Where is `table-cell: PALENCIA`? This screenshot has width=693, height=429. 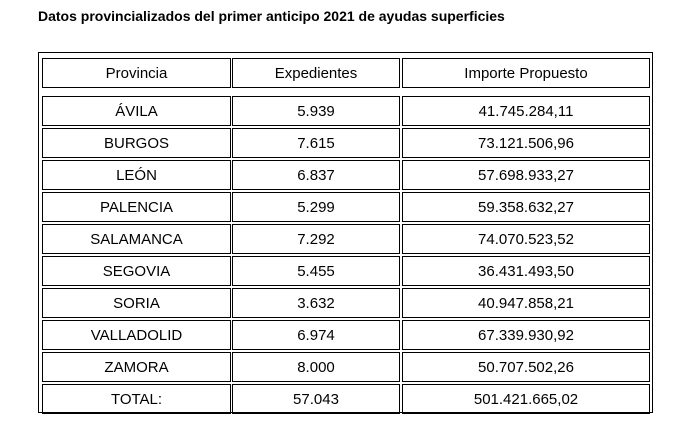 table-cell: PALENCIA is located at coordinates (136, 207).